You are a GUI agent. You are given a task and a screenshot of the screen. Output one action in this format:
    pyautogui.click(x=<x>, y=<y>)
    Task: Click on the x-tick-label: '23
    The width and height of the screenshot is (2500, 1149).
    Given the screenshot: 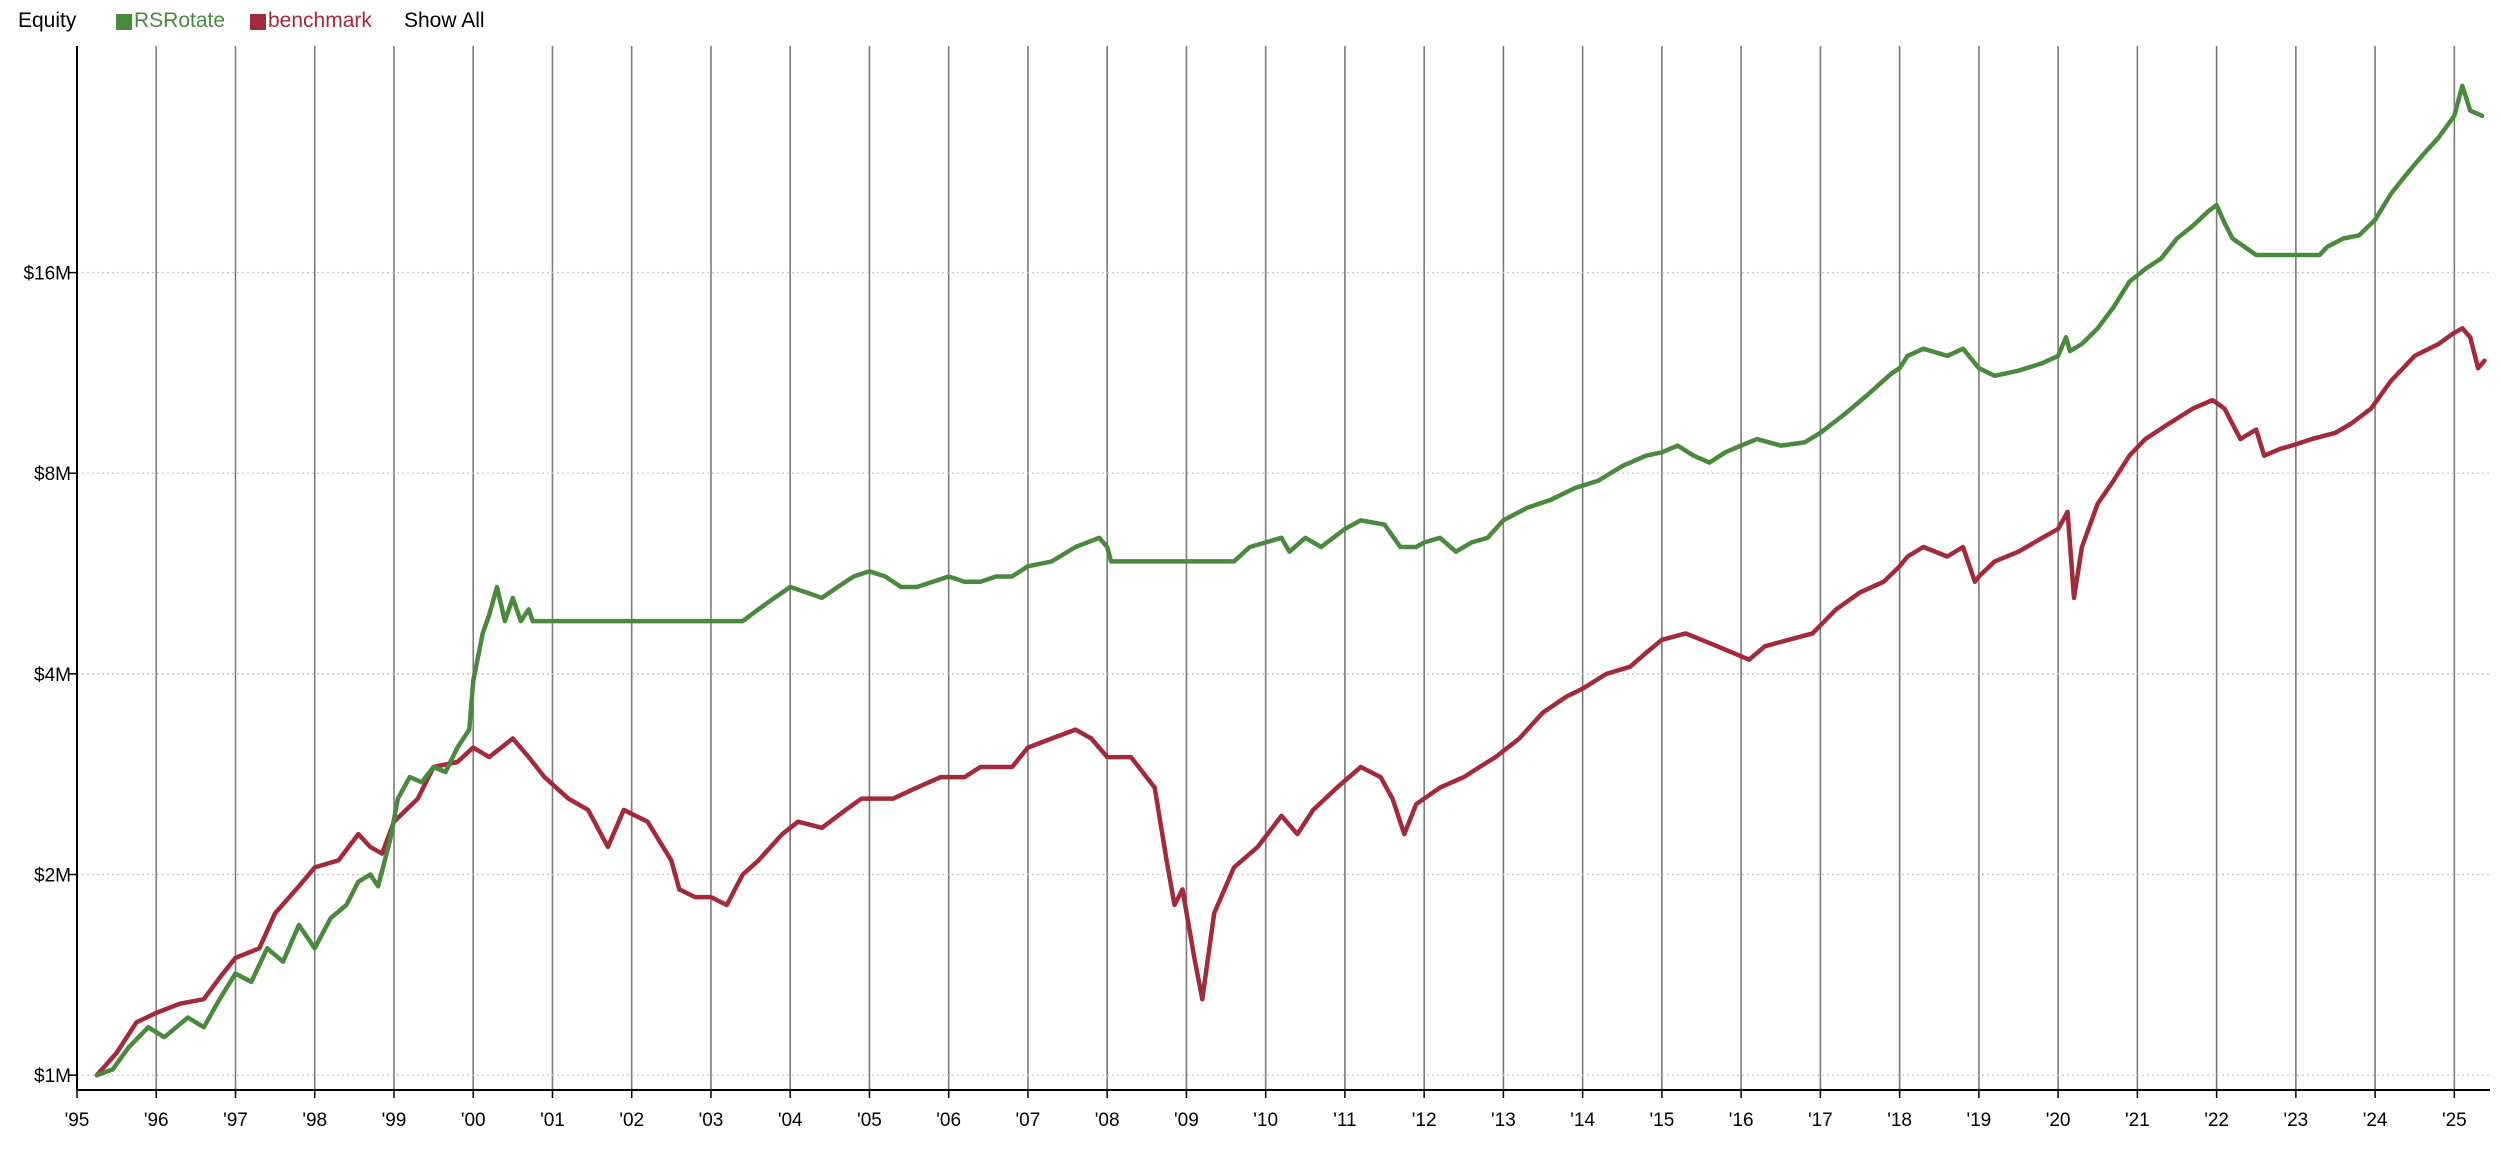 What is the action you would take?
    pyautogui.click(x=2295, y=1120)
    